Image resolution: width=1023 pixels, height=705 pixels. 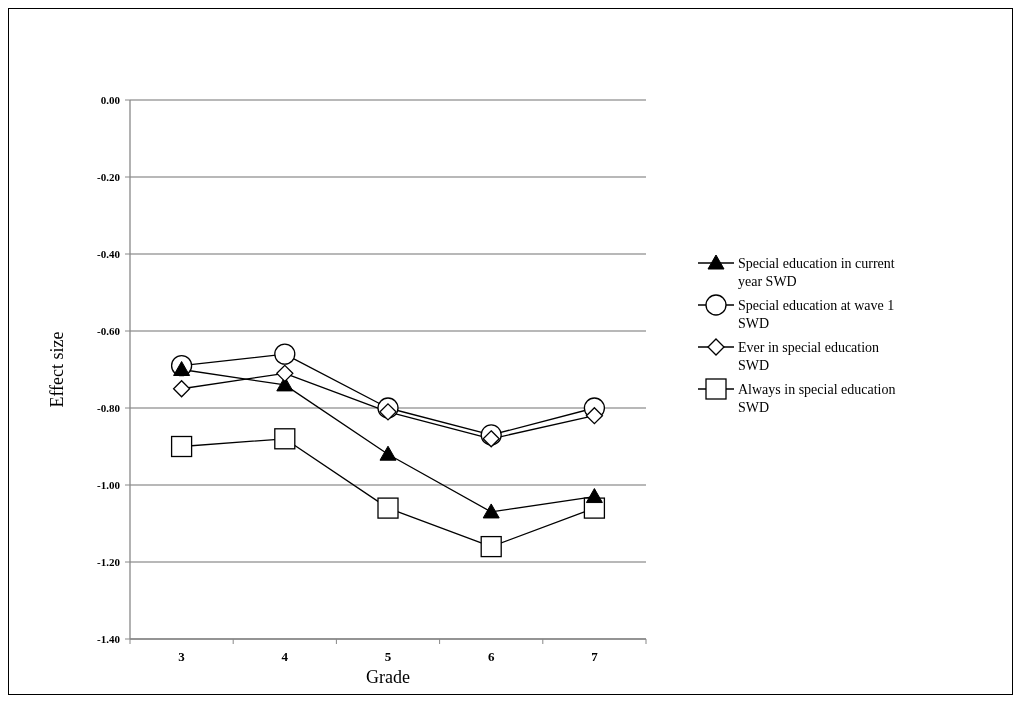 What do you see at coordinates (595, 656) in the screenshot?
I see `x-tick-label: 7` at bounding box center [595, 656].